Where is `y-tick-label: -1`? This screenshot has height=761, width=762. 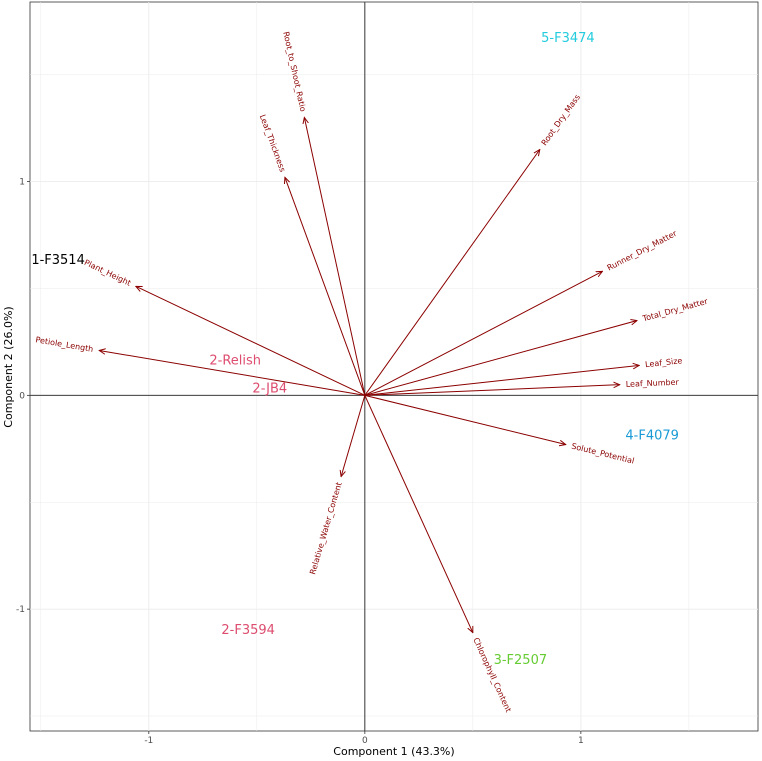 y-tick-label: -1 is located at coordinates (20, 610).